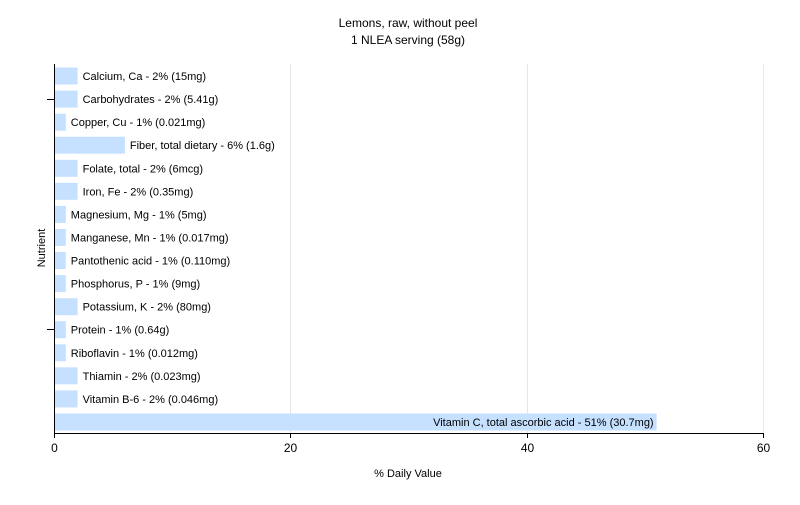  What do you see at coordinates (408, 23) in the screenshot?
I see `chart-title: Lemons, raw, without peel` at bounding box center [408, 23].